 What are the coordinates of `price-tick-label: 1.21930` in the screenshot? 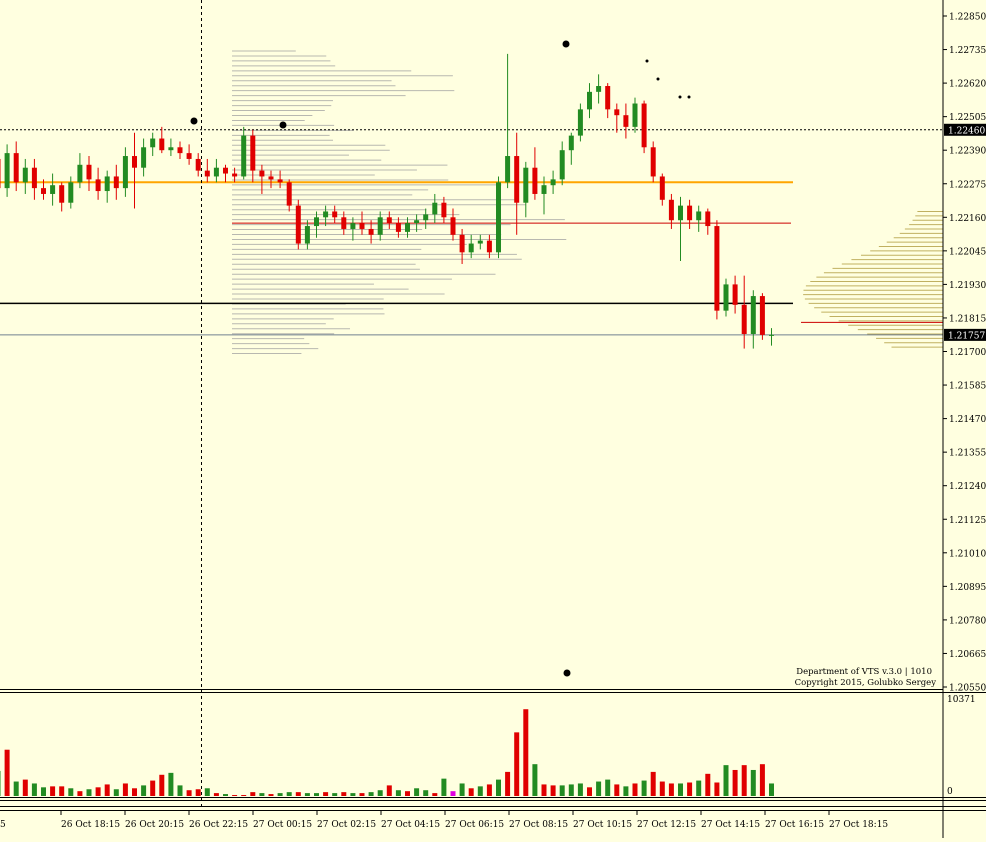 It's located at (967, 286).